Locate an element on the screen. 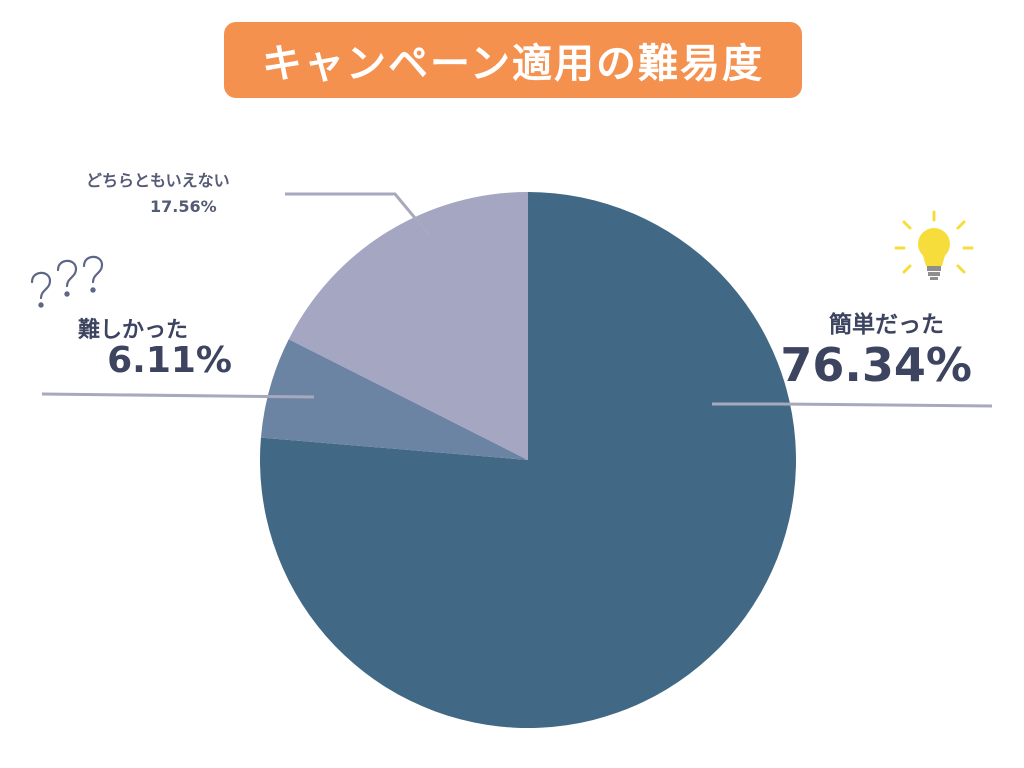 Image resolution: width=1024 pixels, height=768 pixels. label-hard-name: 難しかった is located at coordinates (133, 330).